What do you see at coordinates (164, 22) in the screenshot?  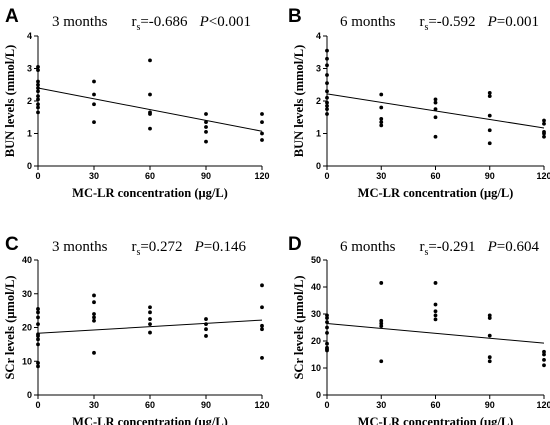 I see `title-r-value: =-0.686` at bounding box center [164, 22].